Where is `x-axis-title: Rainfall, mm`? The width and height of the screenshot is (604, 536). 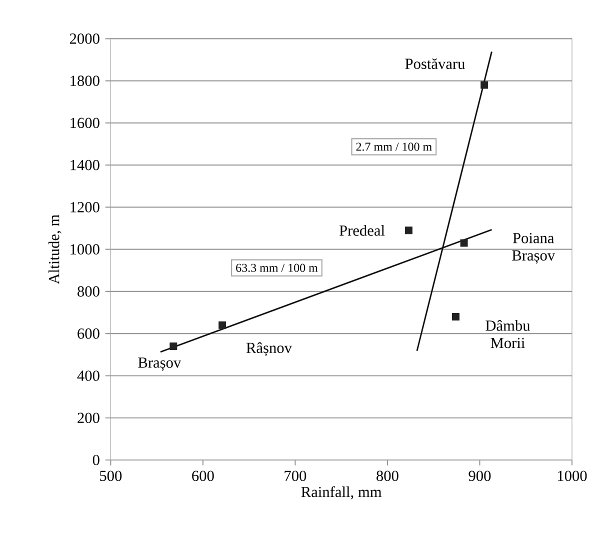
x-axis-title: Rainfall, mm is located at coordinates (341, 493).